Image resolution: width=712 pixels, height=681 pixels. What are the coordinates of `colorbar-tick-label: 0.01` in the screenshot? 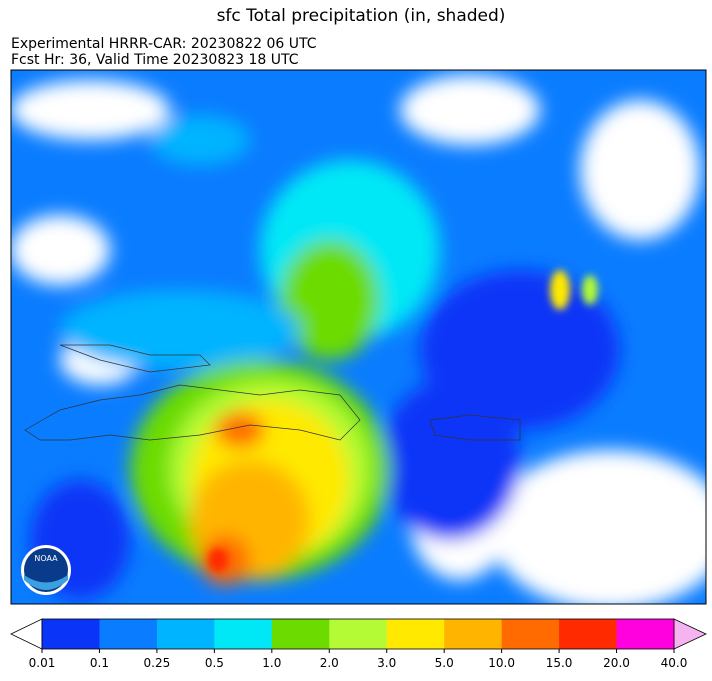 It's located at (42, 663).